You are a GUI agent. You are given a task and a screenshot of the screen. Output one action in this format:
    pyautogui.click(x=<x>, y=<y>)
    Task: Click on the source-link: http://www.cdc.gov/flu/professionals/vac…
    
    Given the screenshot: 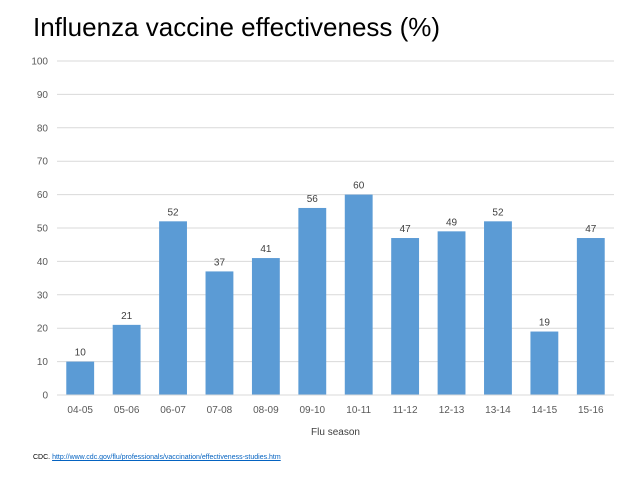 What is the action you would take?
    pyautogui.click(x=166, y=457)
    